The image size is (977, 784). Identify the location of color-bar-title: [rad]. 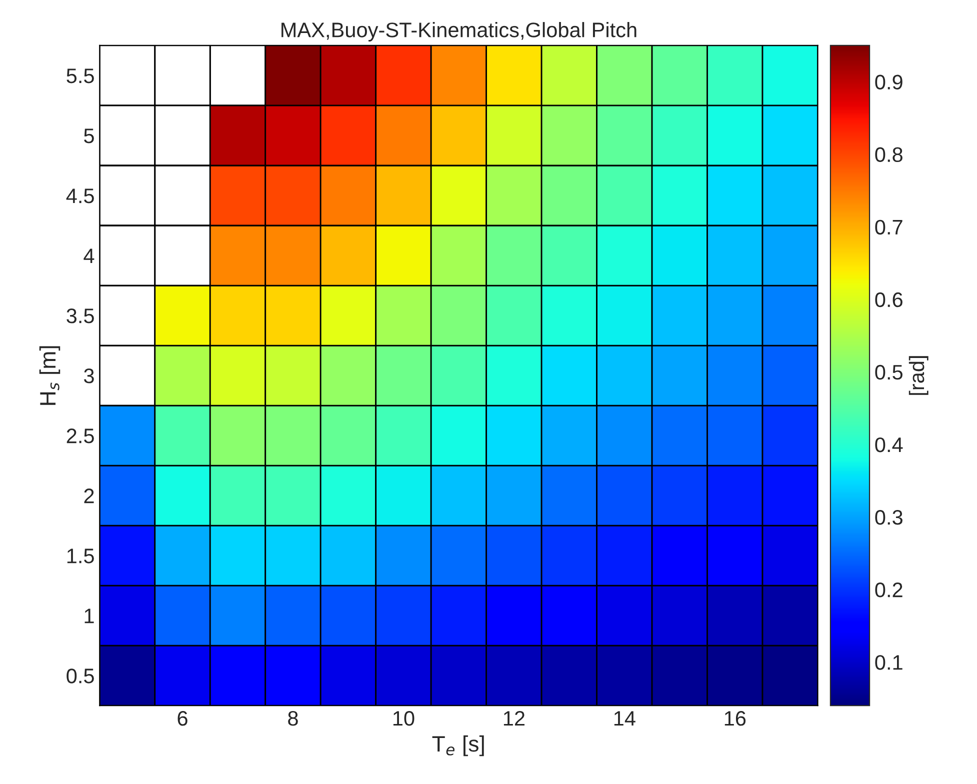
(918, 375).